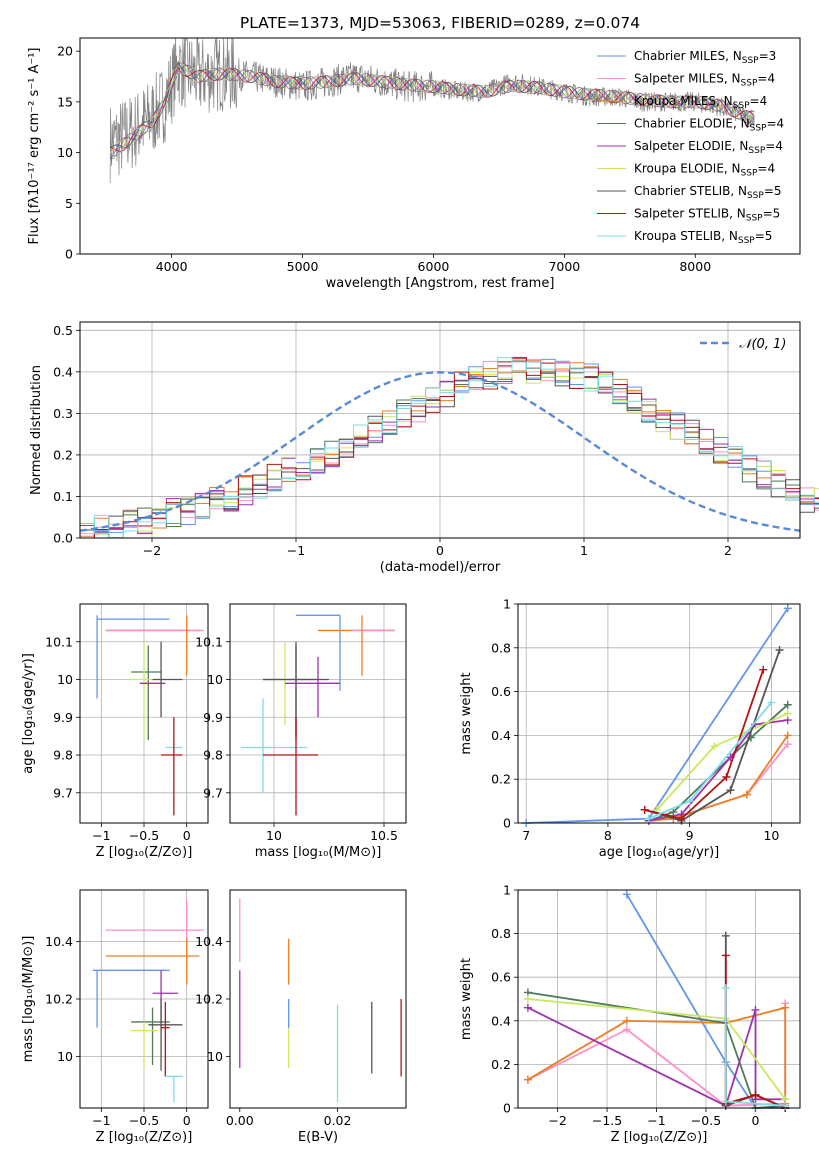 The width and height of the screenshot is (819, 1170). I want to click on y-tick-label: 5, so click(69, 203).